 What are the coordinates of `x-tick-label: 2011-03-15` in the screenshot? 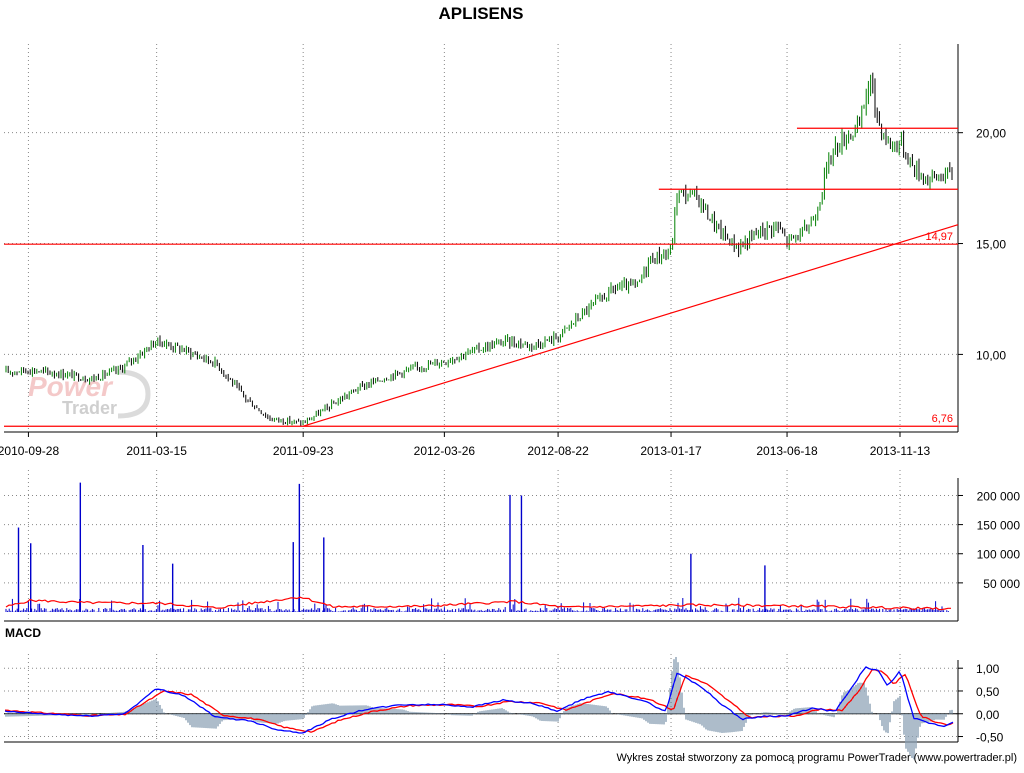 It's located at (156, 451).